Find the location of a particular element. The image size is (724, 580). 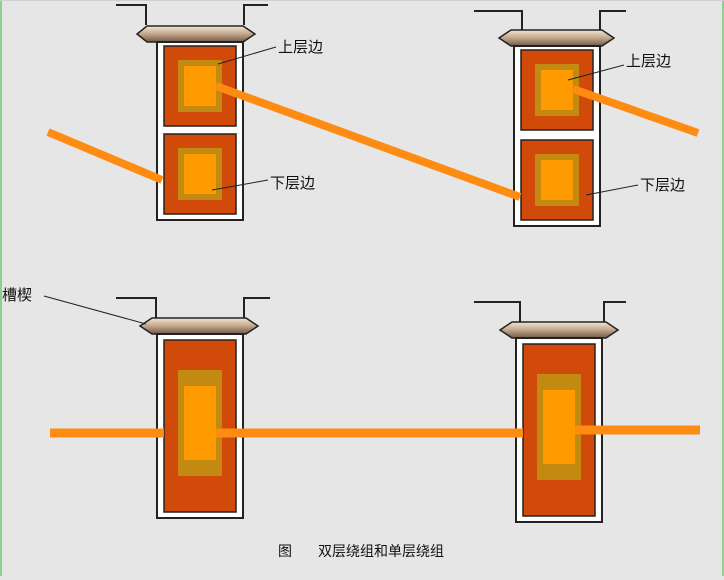

leader-top-left-lower is located at coordinates (240, 185).